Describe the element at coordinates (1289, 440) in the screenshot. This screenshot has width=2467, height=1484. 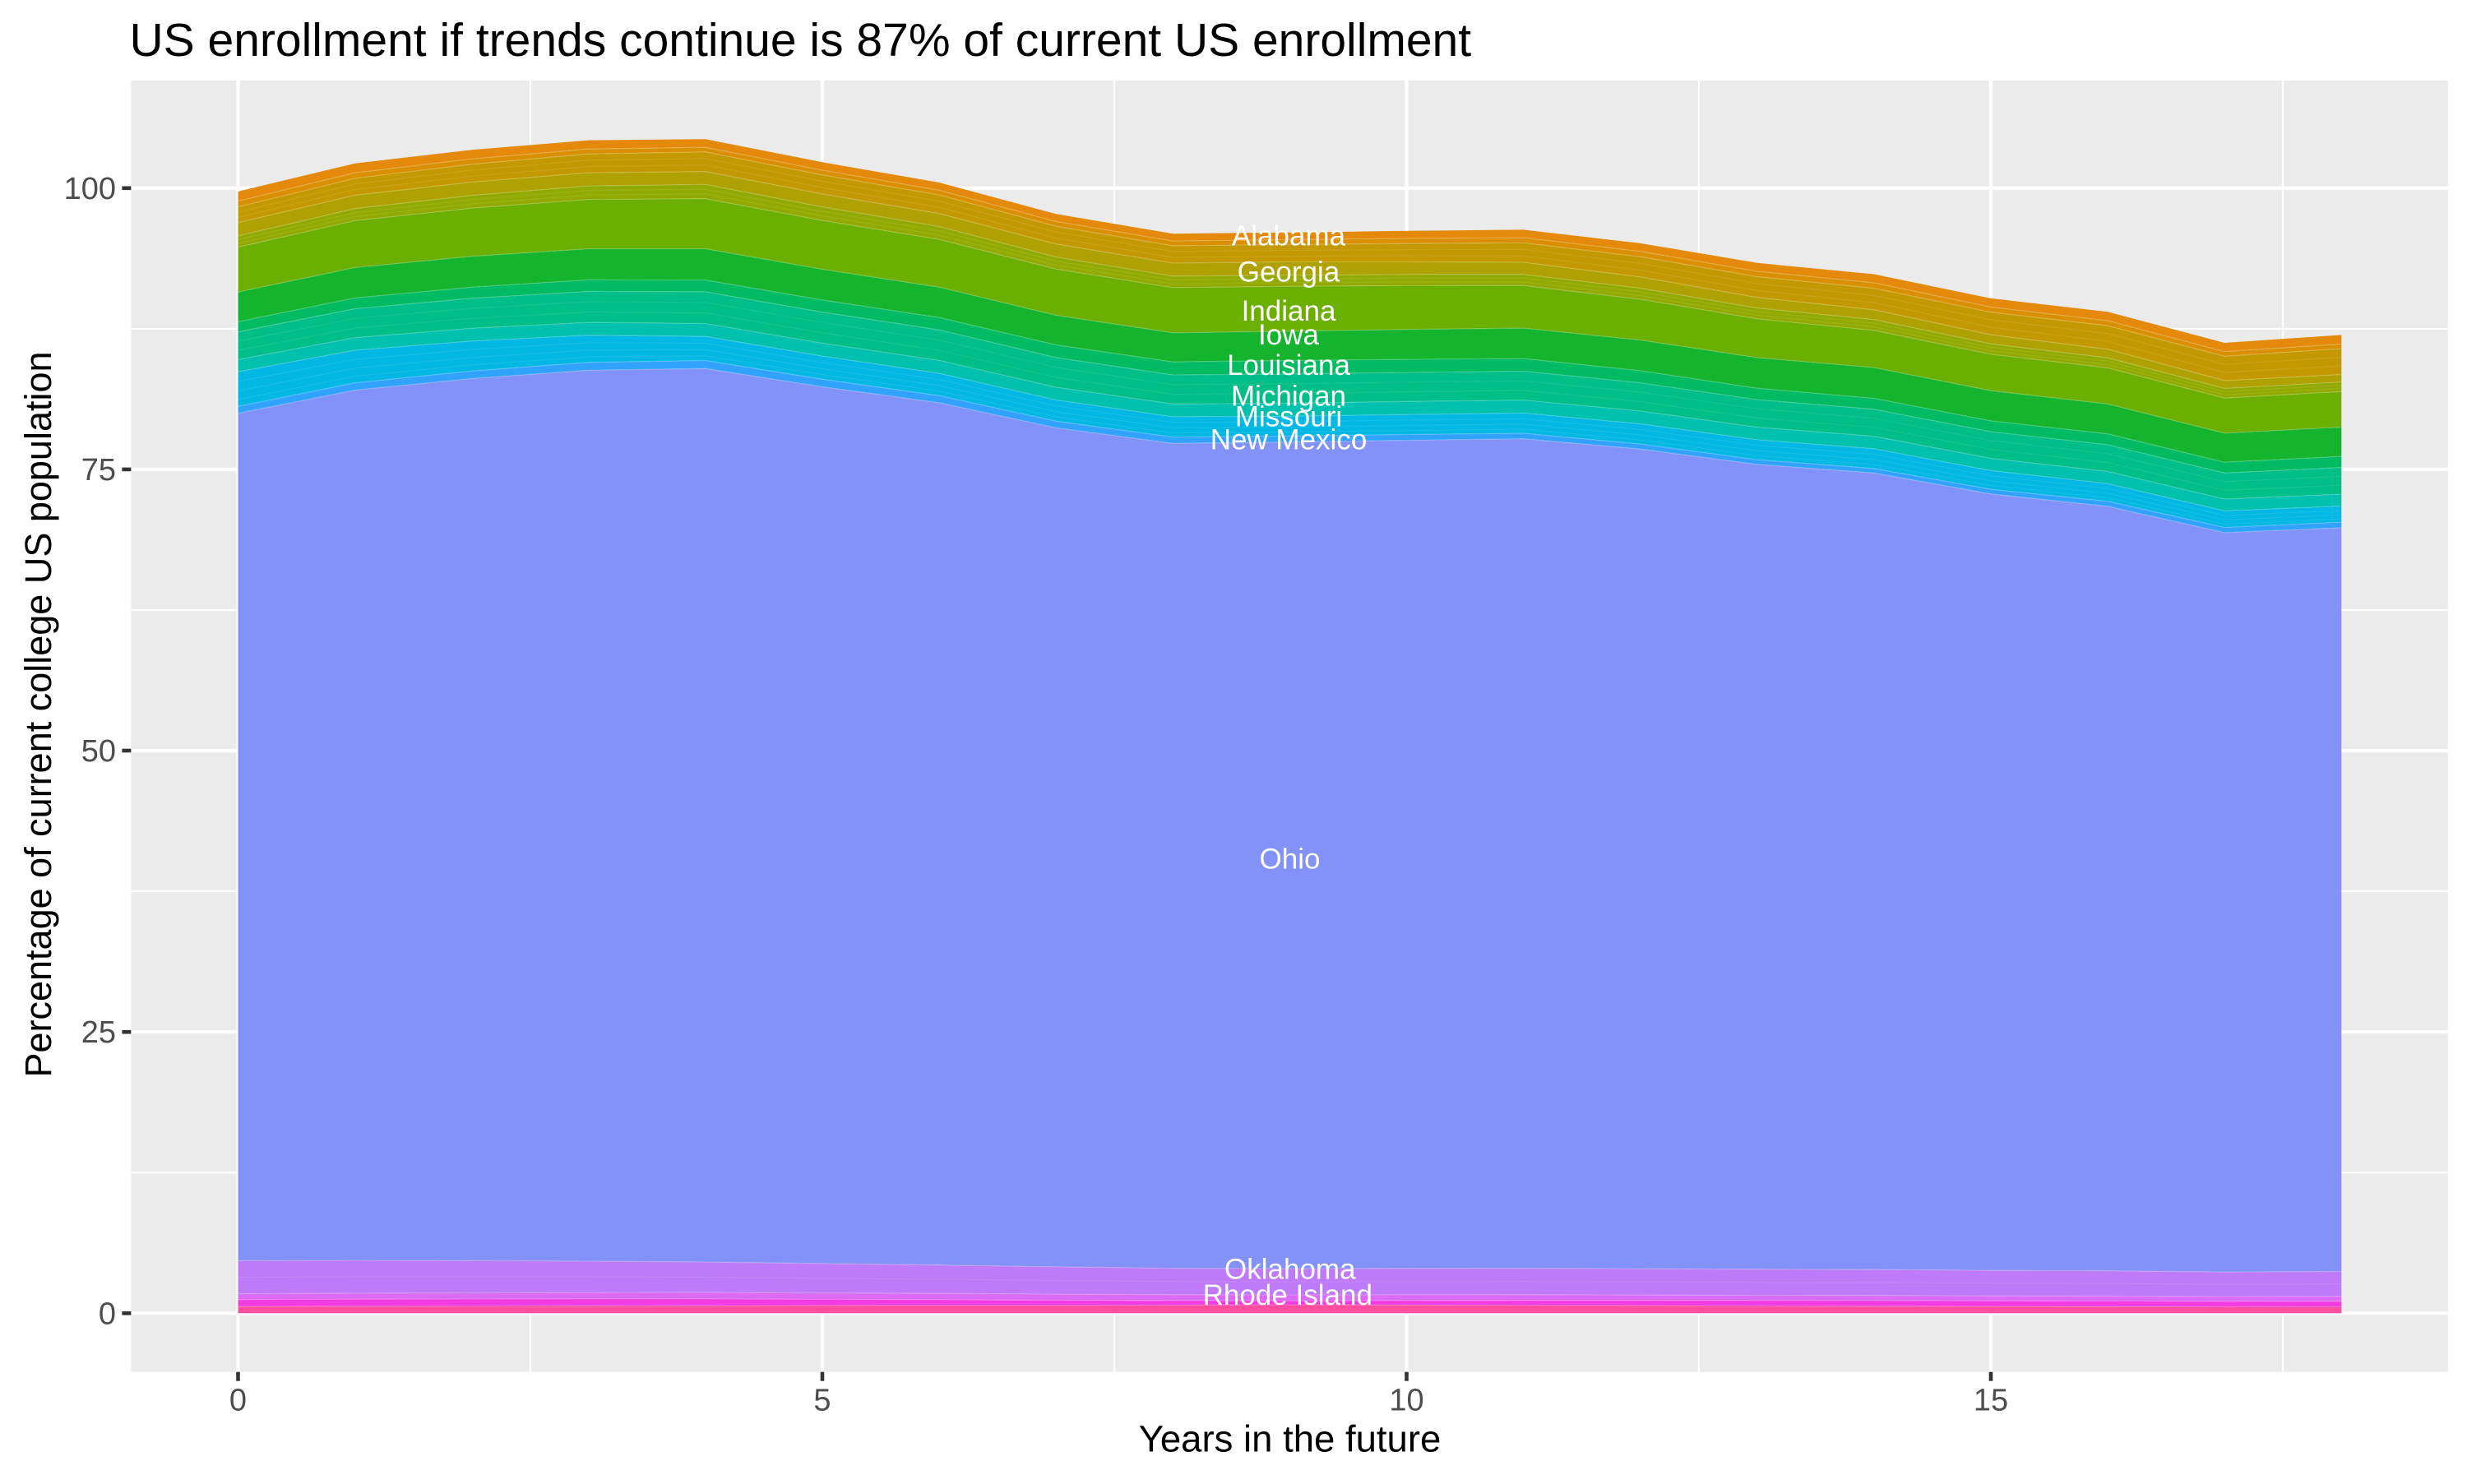
I see `svg-text: New Mexico` at that location.